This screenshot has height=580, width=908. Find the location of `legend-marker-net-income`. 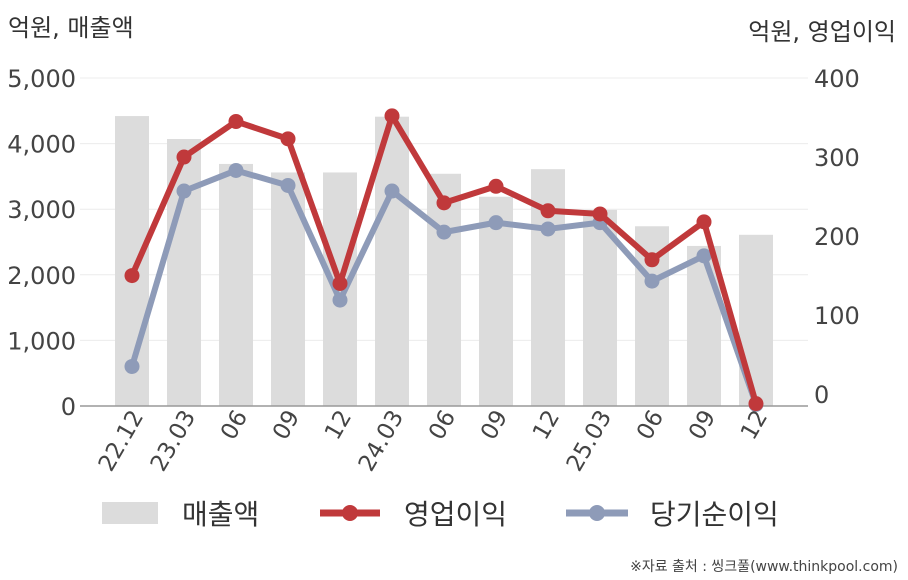

legend-marker-net-income is located at coordinates (597, 513).